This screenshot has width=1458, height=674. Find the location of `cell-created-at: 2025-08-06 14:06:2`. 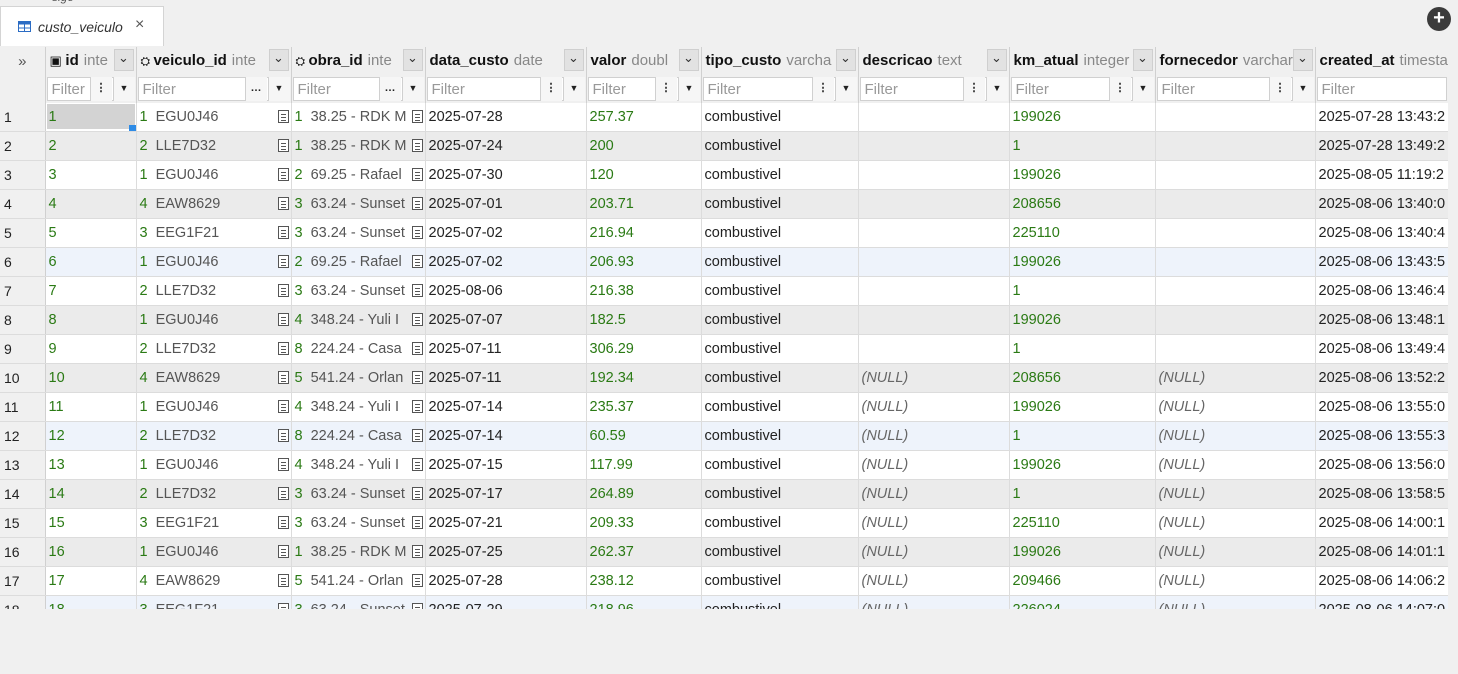

cell-created-at: 2025-08-06 14:06:2 is located at coordinates (1381, 581).